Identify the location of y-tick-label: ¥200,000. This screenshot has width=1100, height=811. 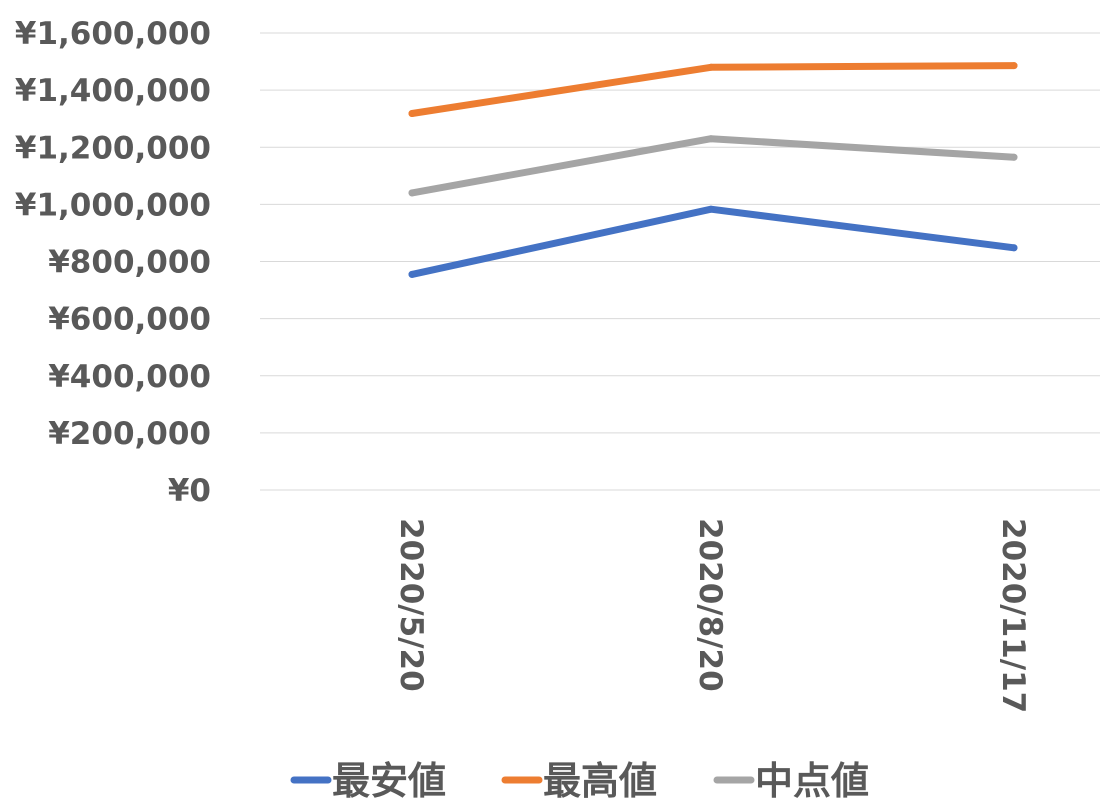
(129, 434).